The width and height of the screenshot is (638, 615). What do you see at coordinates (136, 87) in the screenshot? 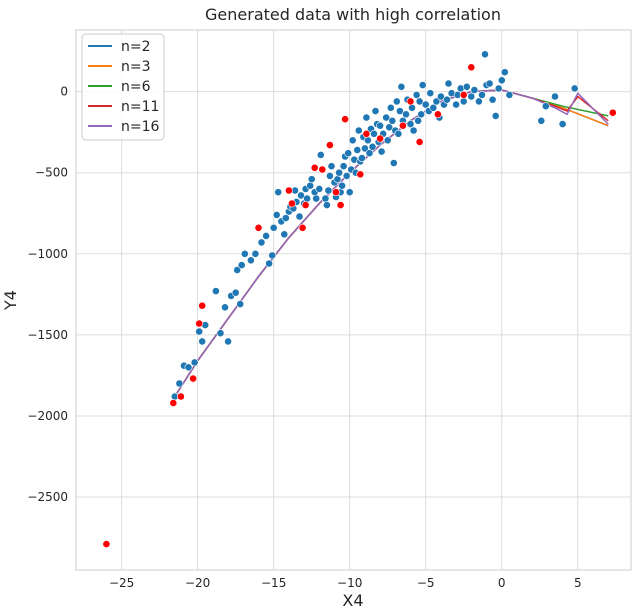
I see `legend-label: n=6` at bounding box center [136, 87].